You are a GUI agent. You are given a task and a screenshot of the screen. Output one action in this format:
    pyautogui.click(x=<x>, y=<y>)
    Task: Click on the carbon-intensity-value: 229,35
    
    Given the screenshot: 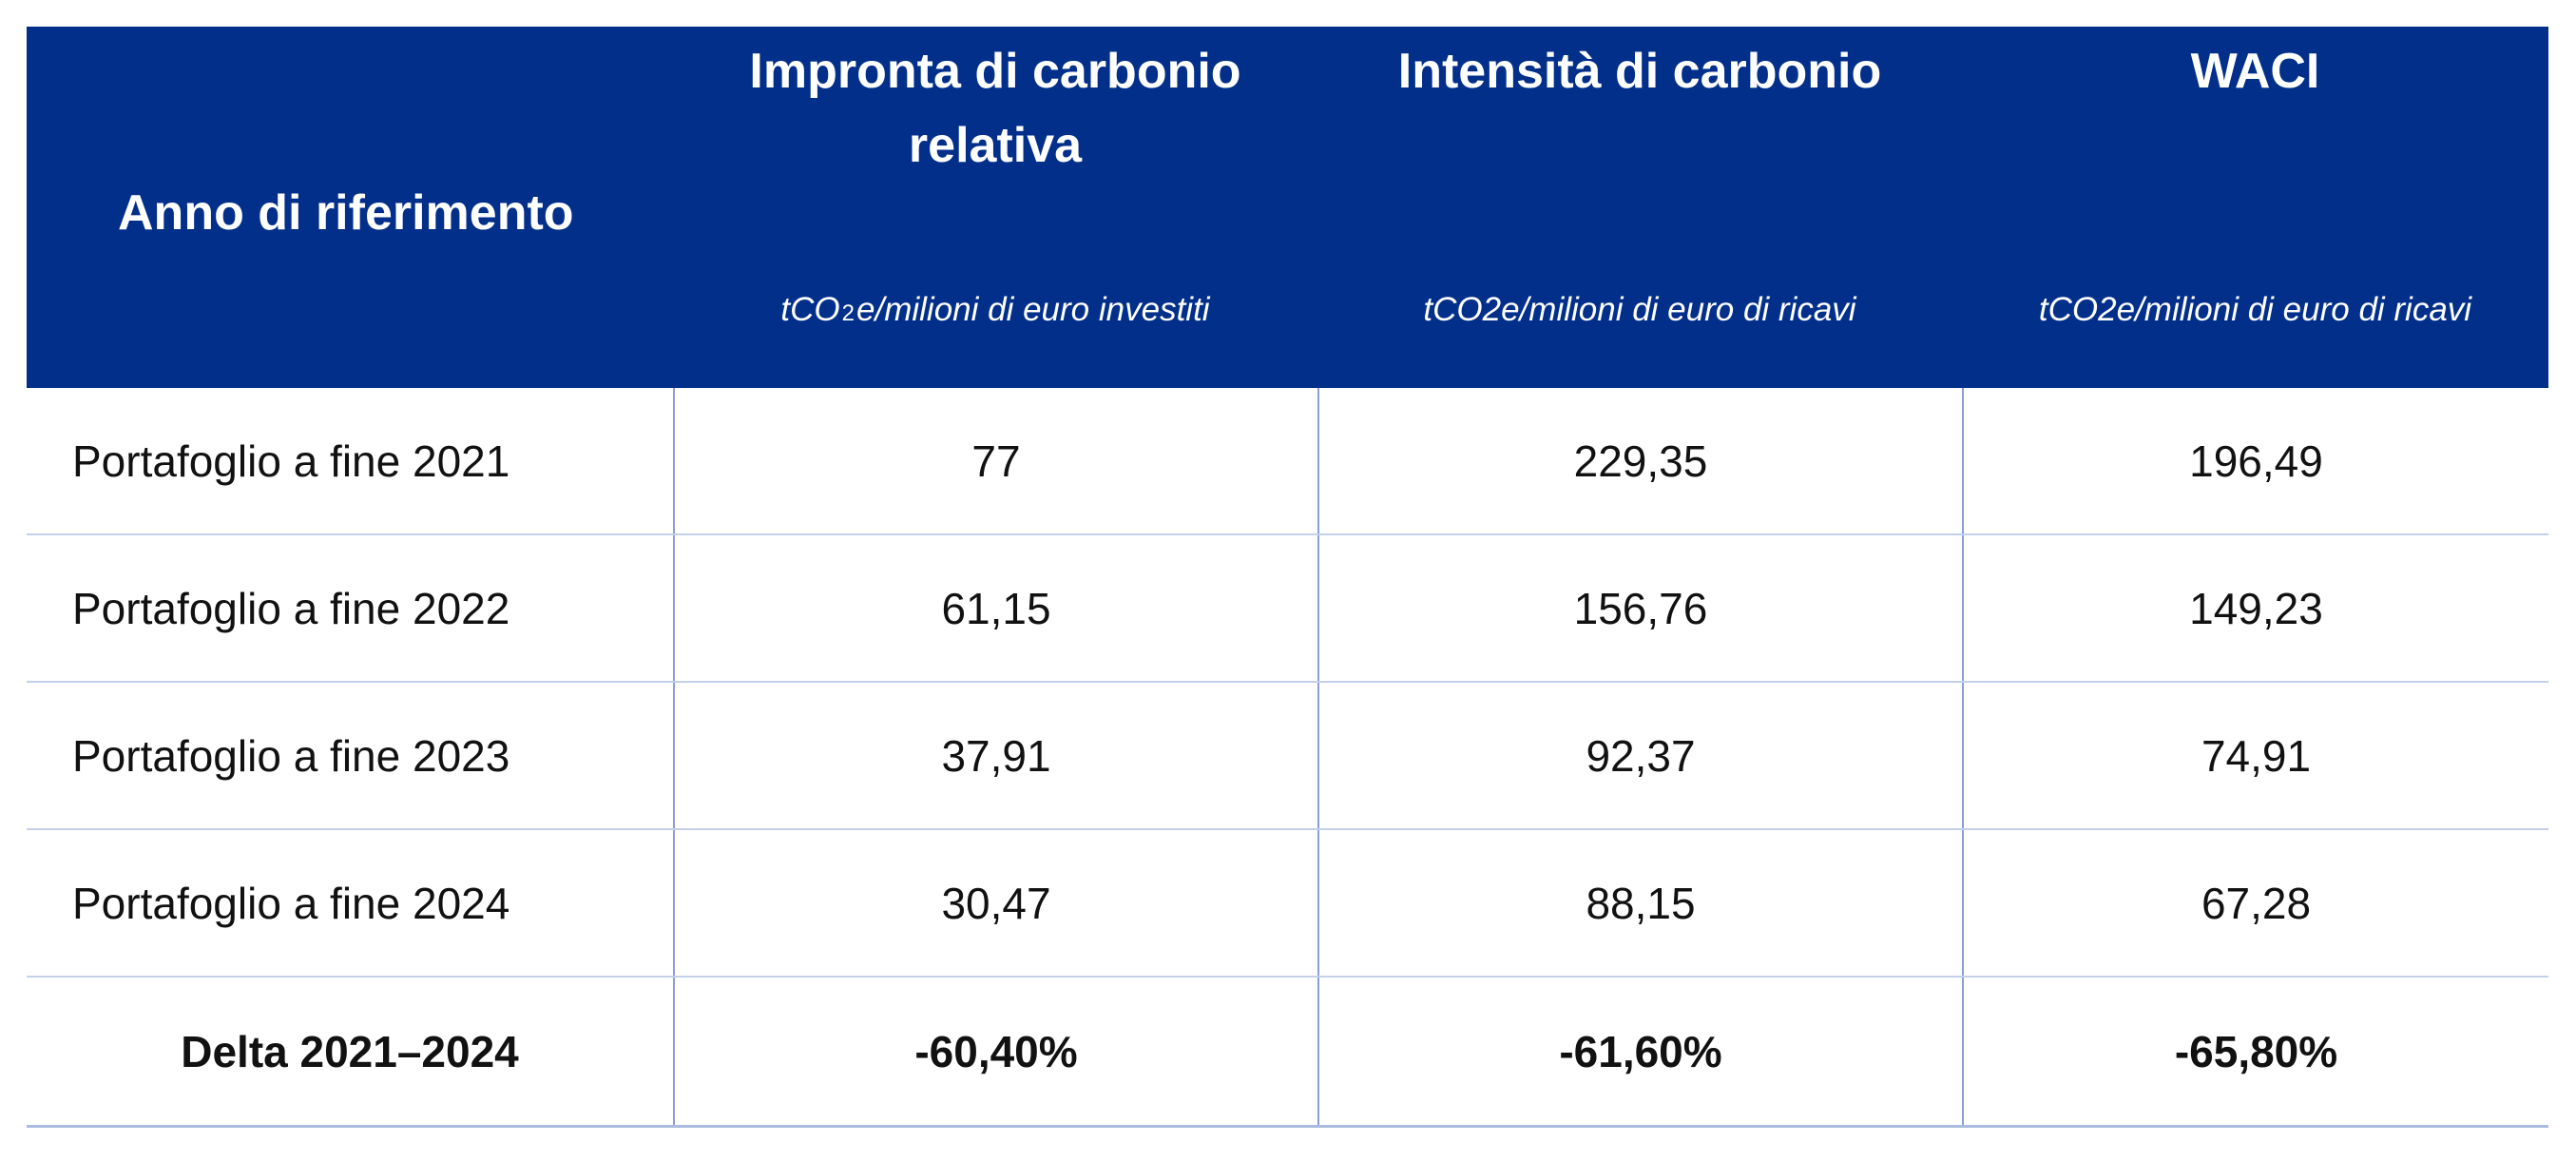 What is the action you would take?
    pyautogui.click(x=1639, y=461)
    